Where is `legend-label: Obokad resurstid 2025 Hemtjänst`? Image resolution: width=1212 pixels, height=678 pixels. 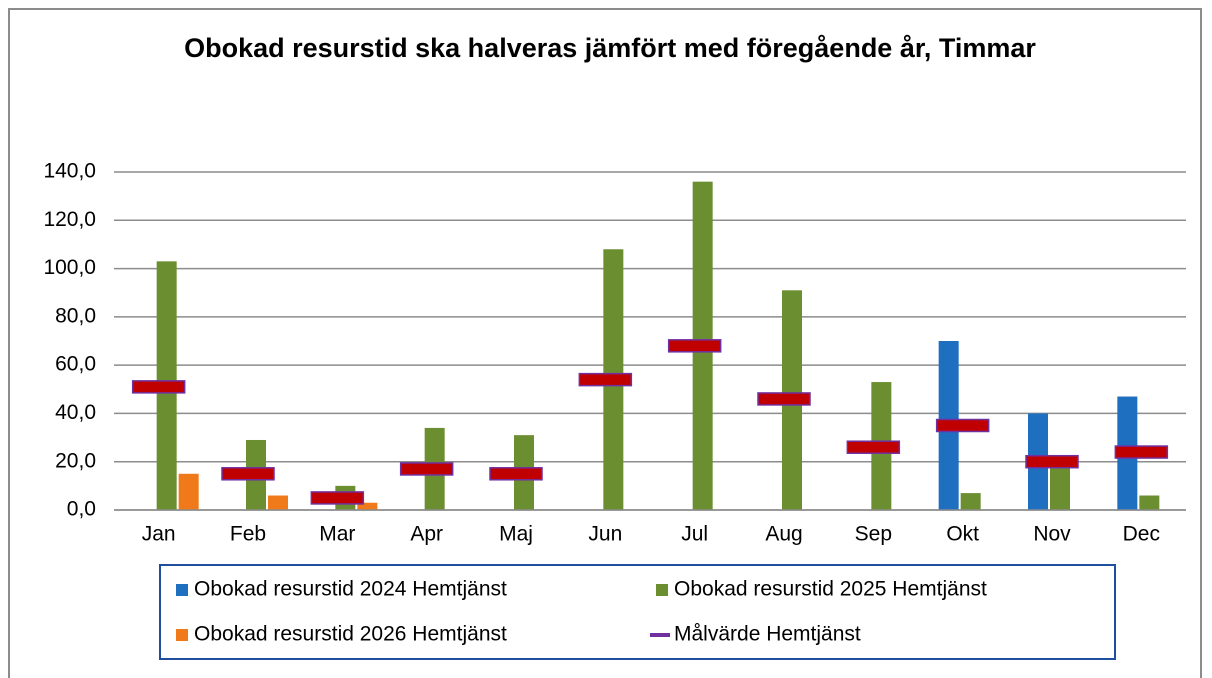
legend-label: Obokad resurstid 2025 Hemtjänst is located at coordinates (830, 589).